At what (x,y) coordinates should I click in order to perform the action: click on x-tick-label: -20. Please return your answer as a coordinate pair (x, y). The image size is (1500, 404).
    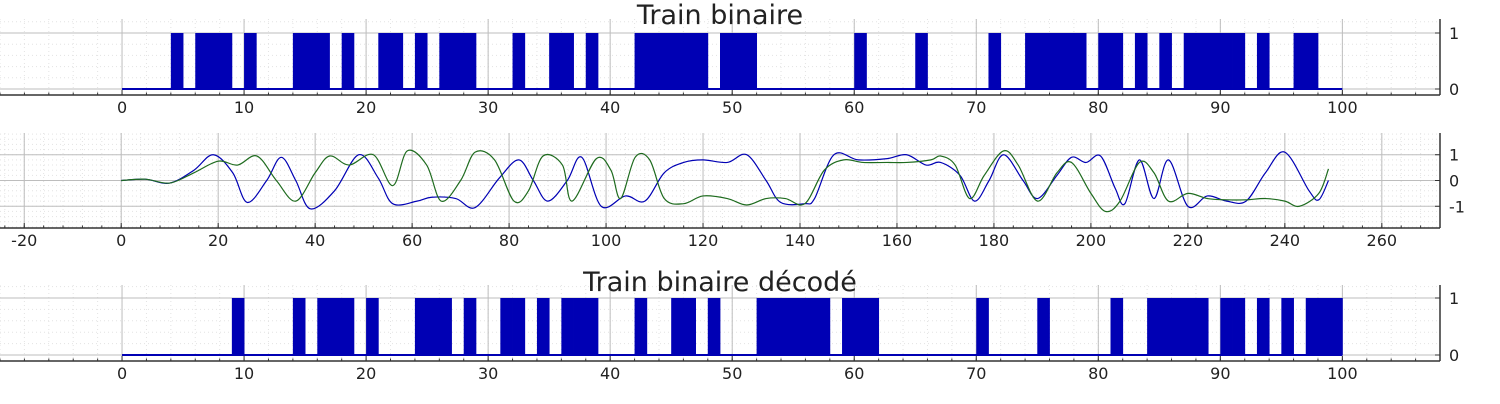
    Looking at the image, I should click on (24, 240).